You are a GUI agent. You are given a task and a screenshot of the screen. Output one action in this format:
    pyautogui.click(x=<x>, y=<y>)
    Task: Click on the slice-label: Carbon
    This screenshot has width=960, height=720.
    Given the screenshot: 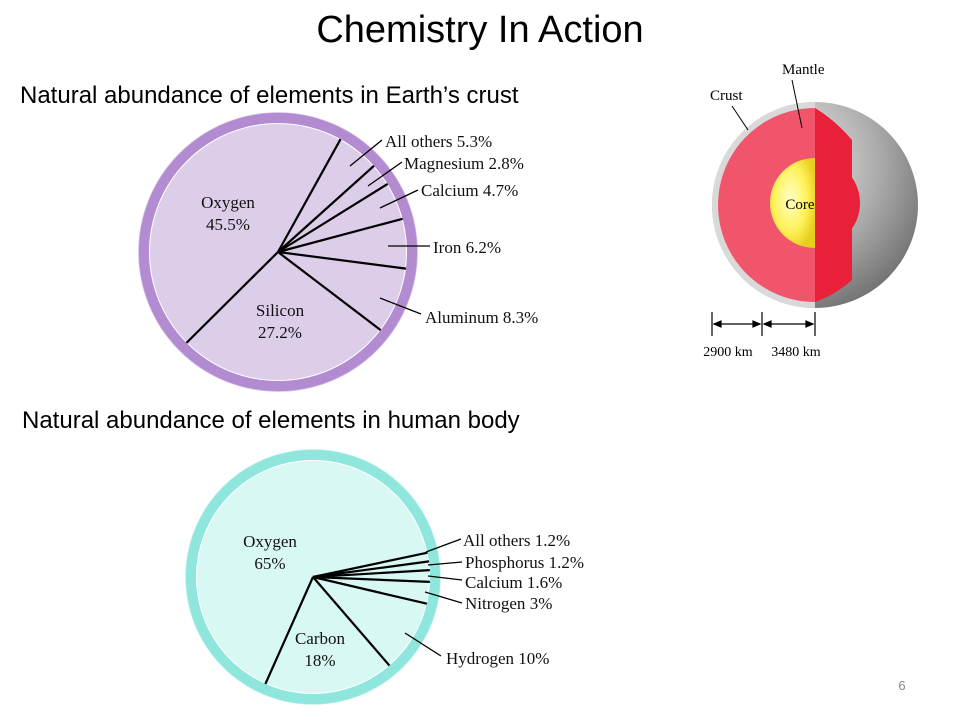 What is the action you would take?
    pyautogui.click(x=320, y=638)
    